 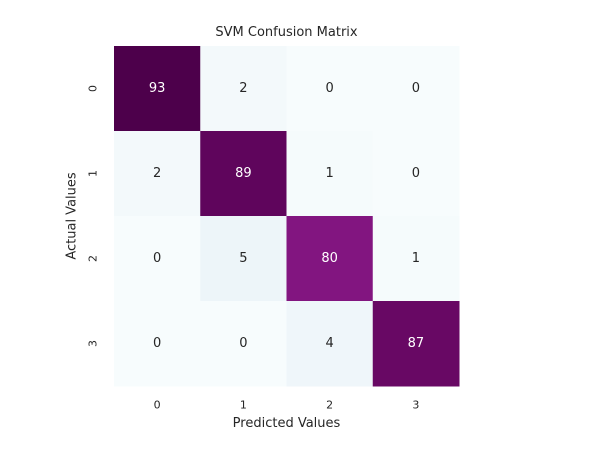 I want to click on x-axis-label: Predicted Values, so click(x=286, y=423).